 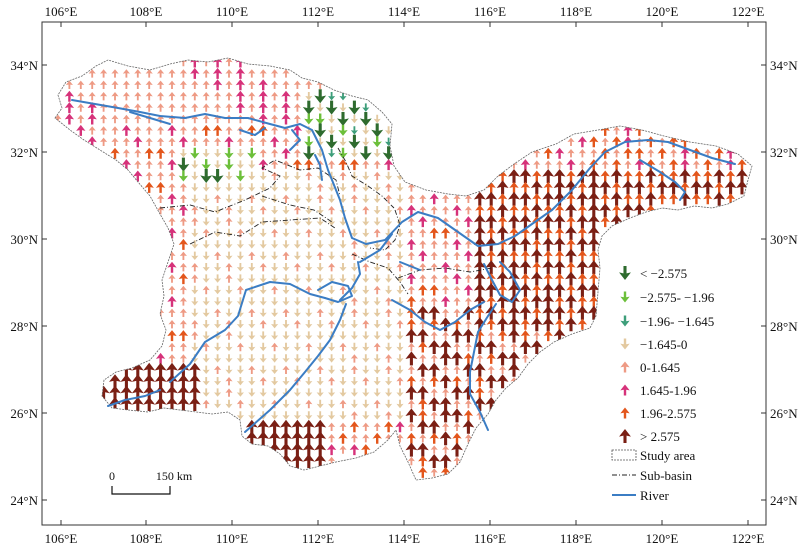 I want to click on legend-label-river: River, so click(x=655, y=495).